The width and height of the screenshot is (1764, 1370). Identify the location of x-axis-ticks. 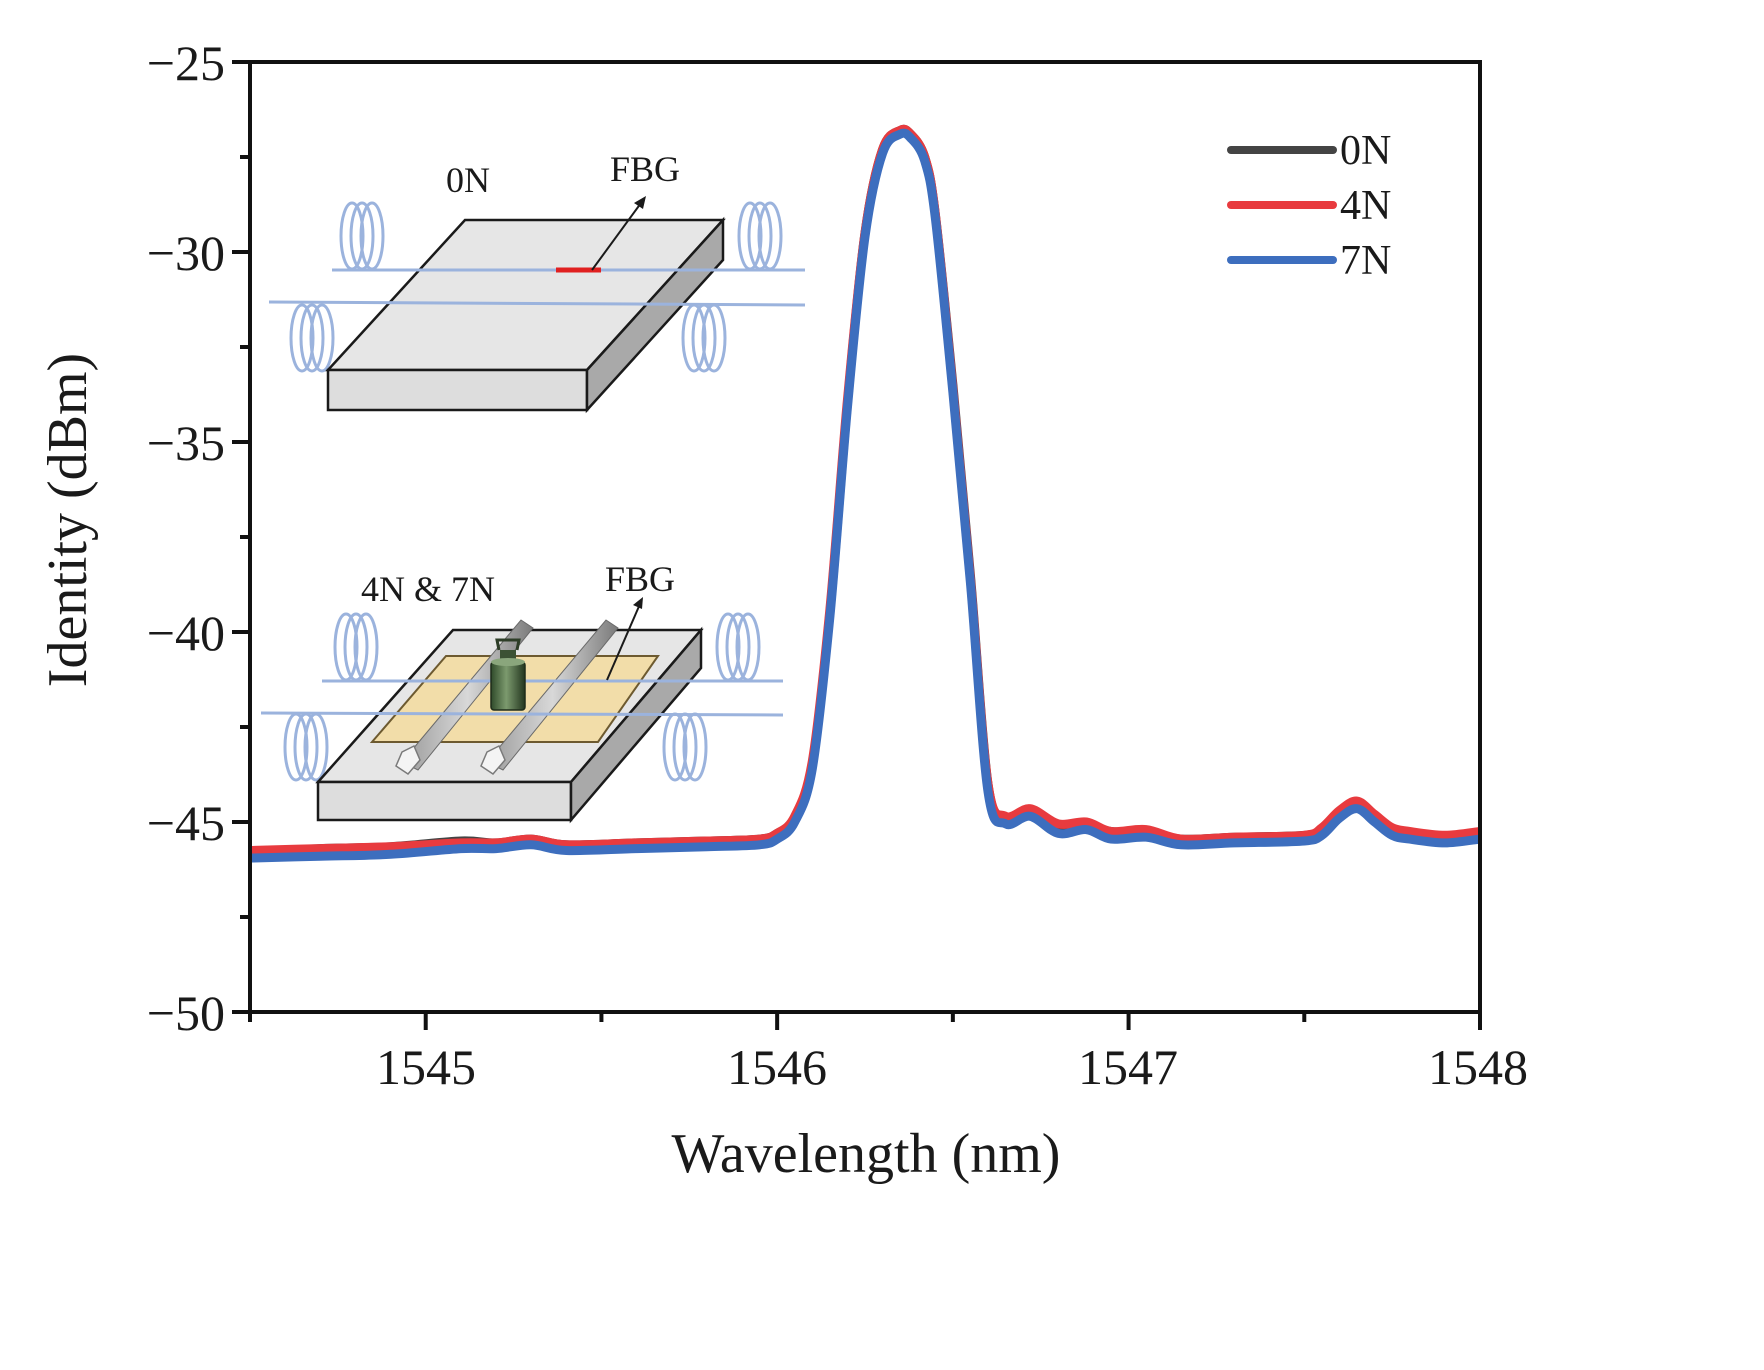
(865, 1021).